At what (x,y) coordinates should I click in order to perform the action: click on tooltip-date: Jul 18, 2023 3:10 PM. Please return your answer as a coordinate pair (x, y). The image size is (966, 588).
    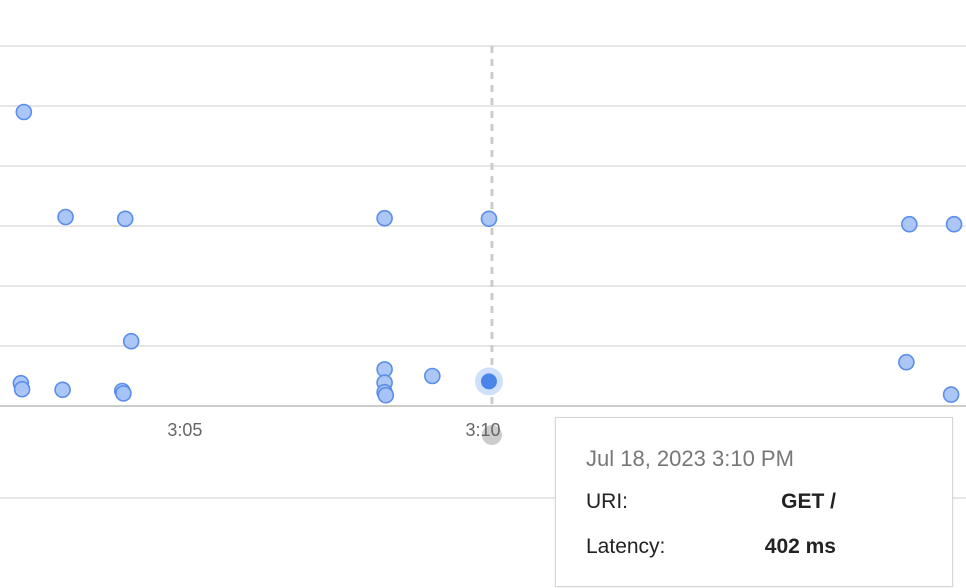
    Looking at the image, I should click on (690, 458).